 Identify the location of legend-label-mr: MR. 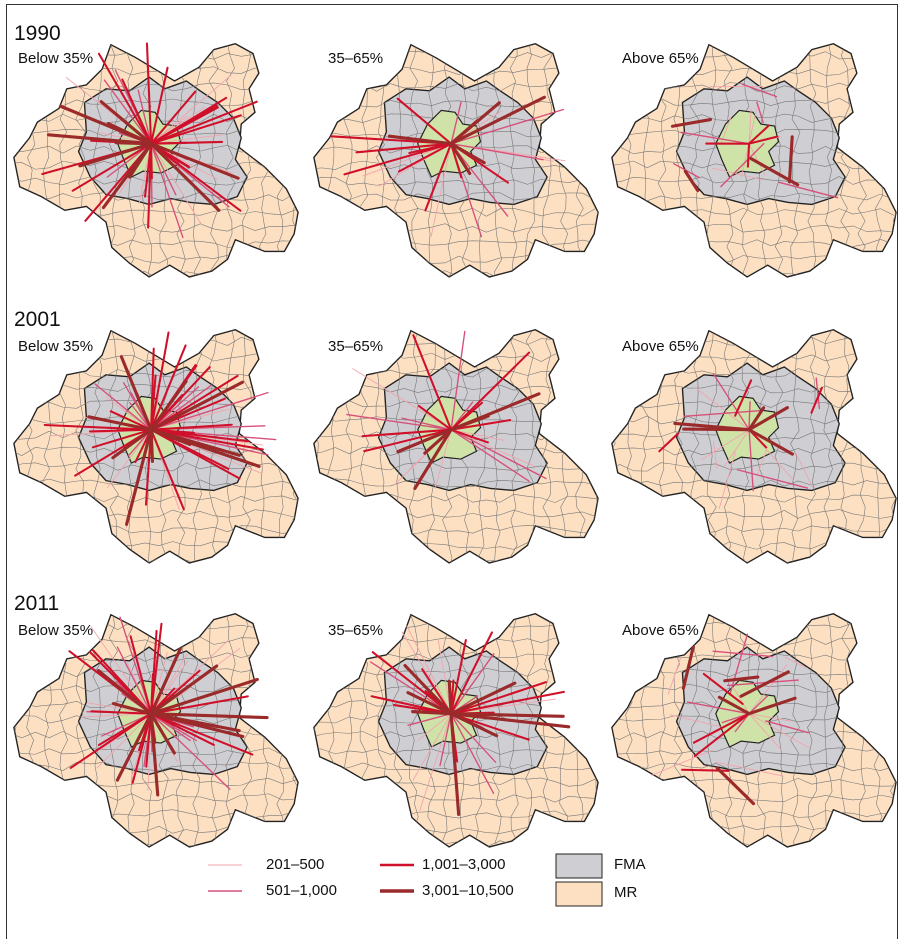
(626, 892).